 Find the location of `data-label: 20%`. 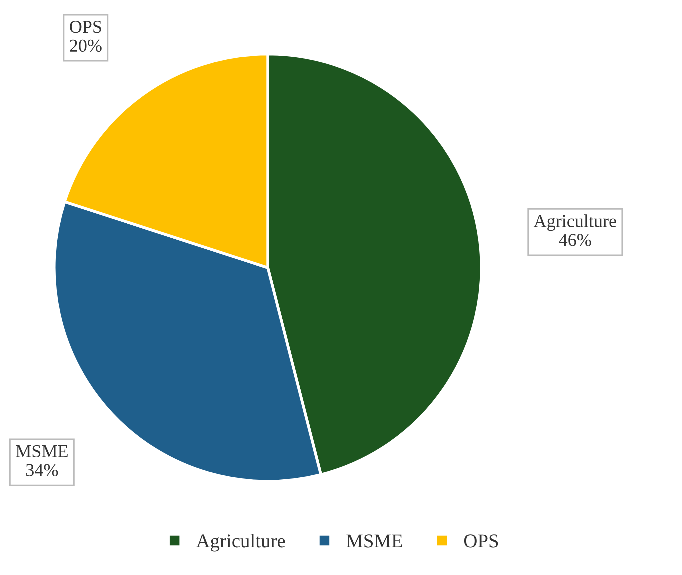

data-label: 20% is located at coordinates (86, 46).